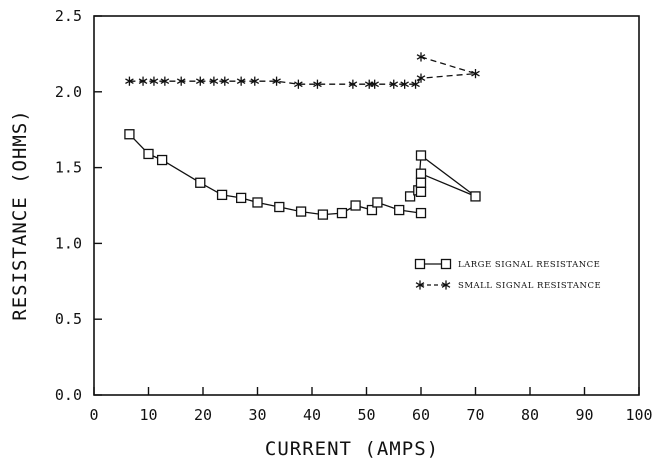 Image resolution: width=659 pixels, height=464 pixels. What do you see at coordinates (475, 415) in the screenshot?
I see `x-tick-label: 70` at bounding box center [475, 415].